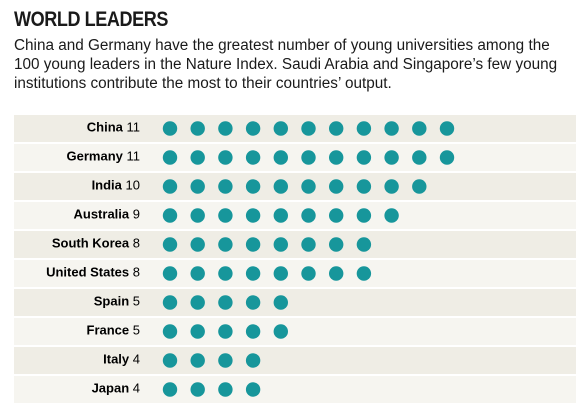 This screenshot has width=580, height=419. I want to click on row-label: China 11, so click(113, 127).